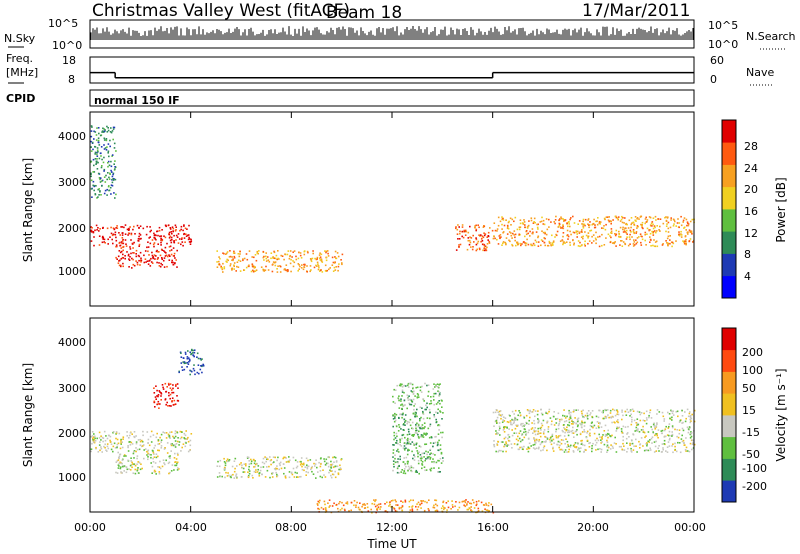 The height and width of the screenshot is (554, 800). Describe the element at coordinates (19, 58) in the screenshot. I see `freq-label-line1: Freq.` at that location.